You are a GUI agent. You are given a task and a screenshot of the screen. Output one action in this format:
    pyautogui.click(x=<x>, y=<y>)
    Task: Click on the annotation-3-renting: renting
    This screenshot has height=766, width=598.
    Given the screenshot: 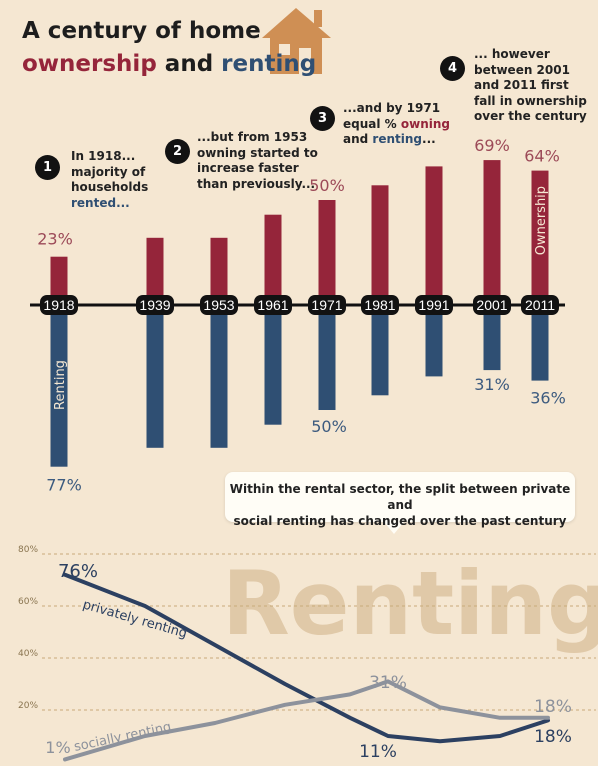 What is the action you would take?
    pyautogui.click(x=397, y=139)
    